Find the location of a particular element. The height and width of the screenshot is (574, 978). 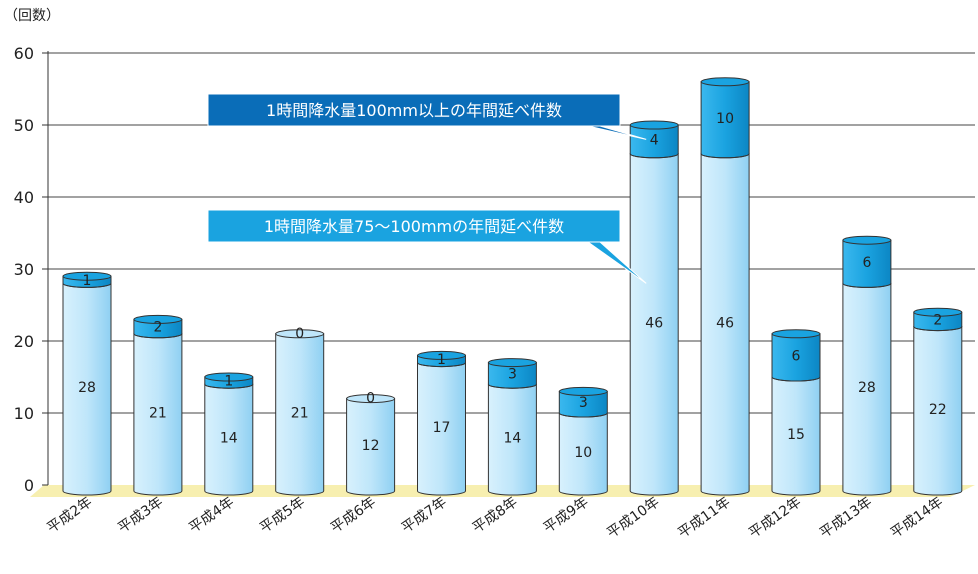

category-label: 平成5年 is located at coordinates (282, 515).